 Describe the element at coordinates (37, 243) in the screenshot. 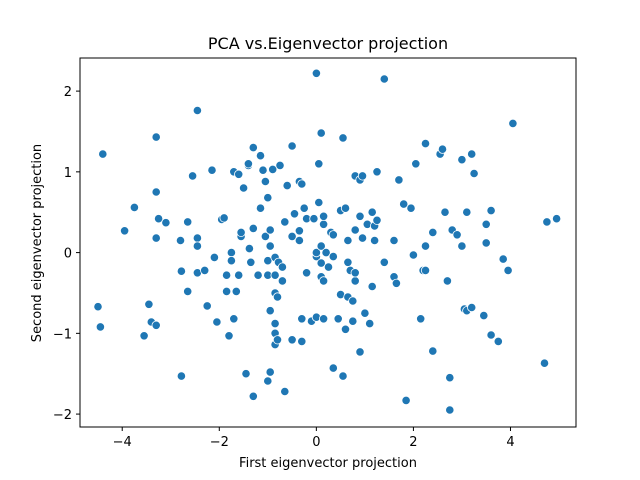

I see `y-axis-label: Second eigenvector projection` at that location.